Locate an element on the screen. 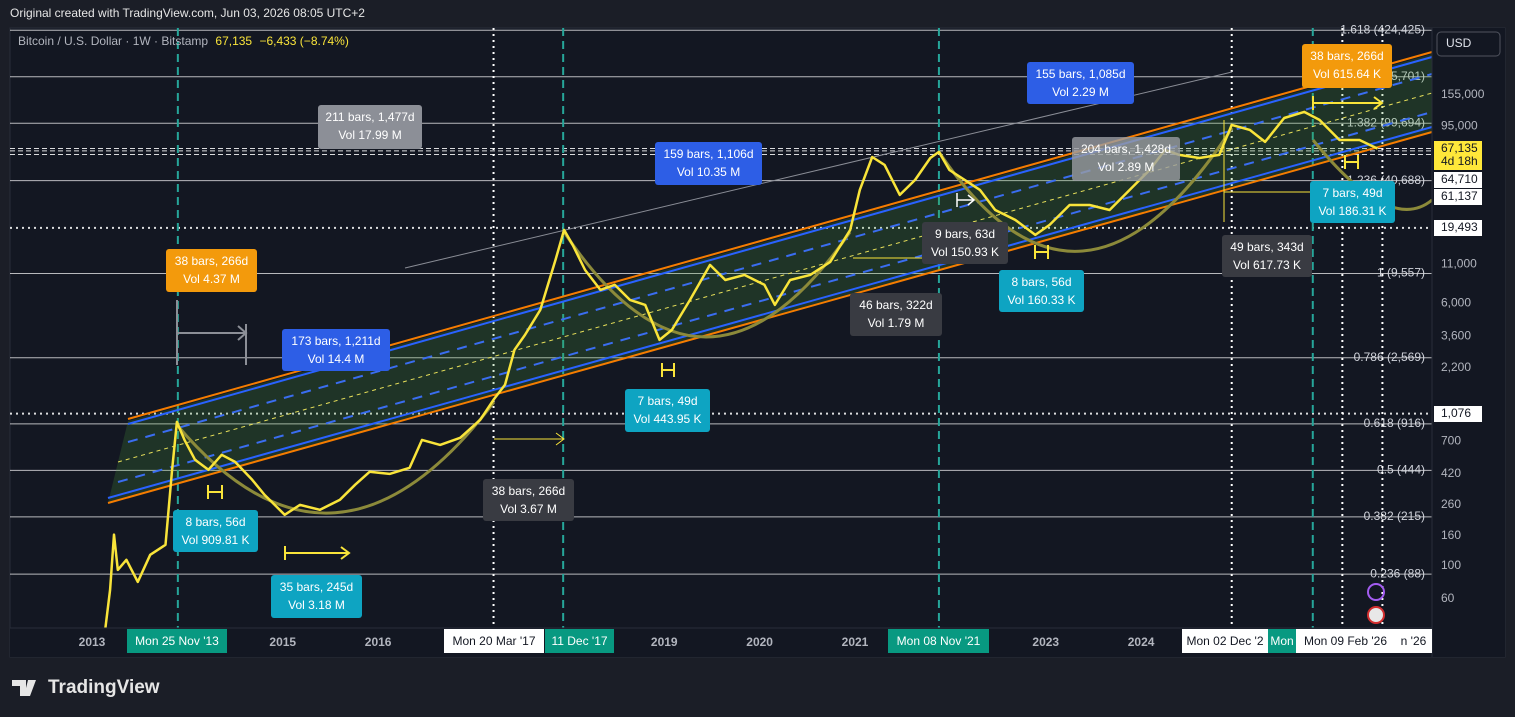  fib-label: 0.786 (2,569) is located at coordinates (1389, 357).